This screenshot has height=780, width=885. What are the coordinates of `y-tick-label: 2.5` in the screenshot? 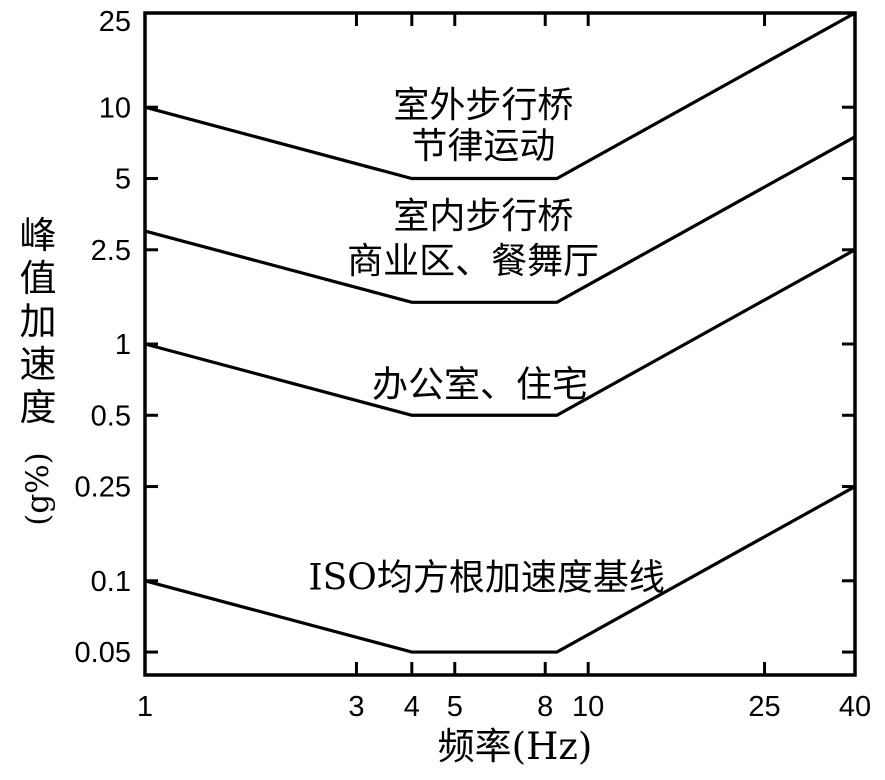 It's located at (111, 251).